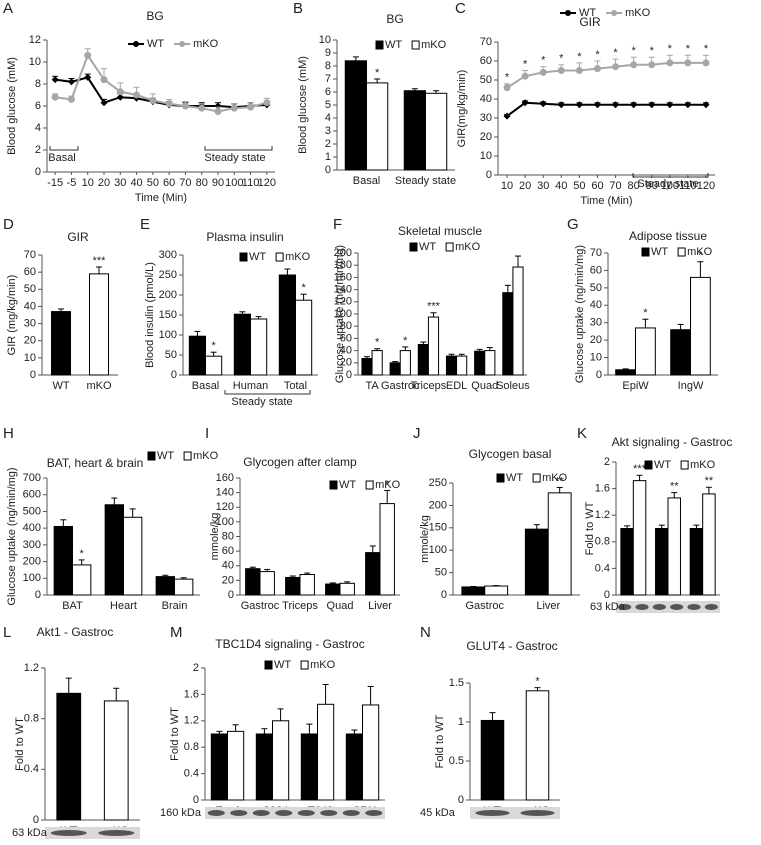 The image size is (761, 845). Describe the element at coordinates (250, 386) in the screenshot. I see `x-tick-label: Human` at that location.